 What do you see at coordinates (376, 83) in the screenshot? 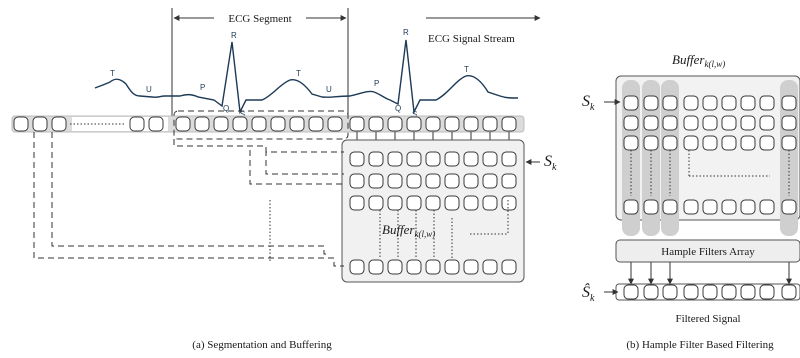
I see `wave-label-p2: P` at bounding box center [376, 83].